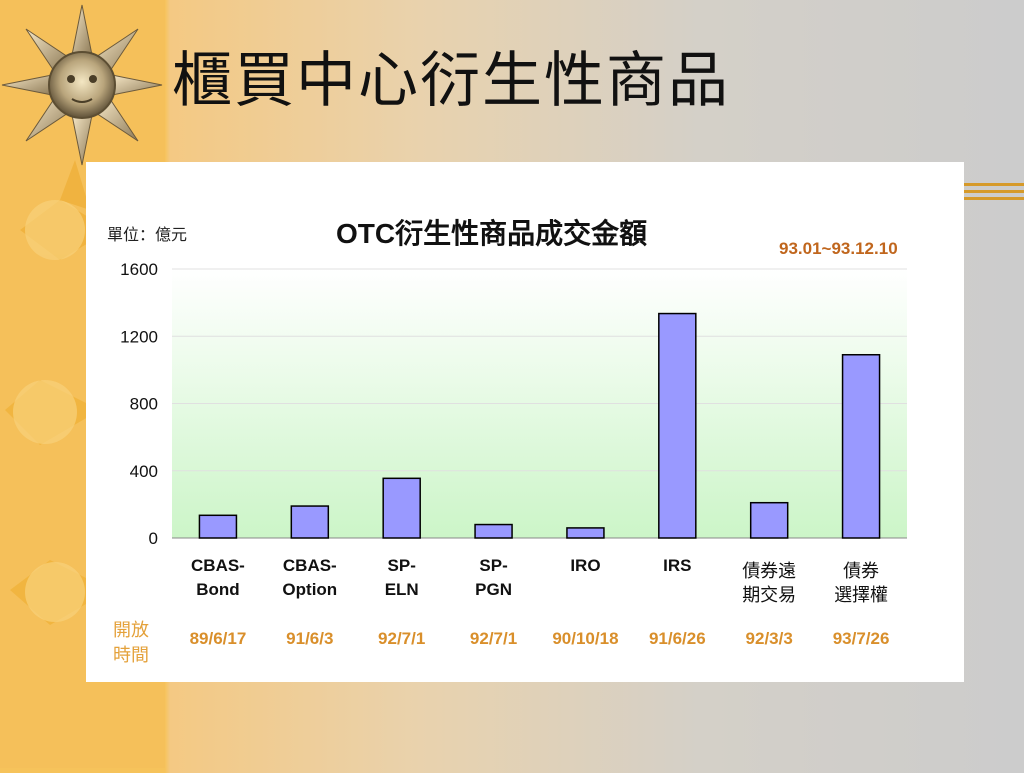  I want to click on slide-title: 櫃買中心衍生性商品, so click(451, 81).